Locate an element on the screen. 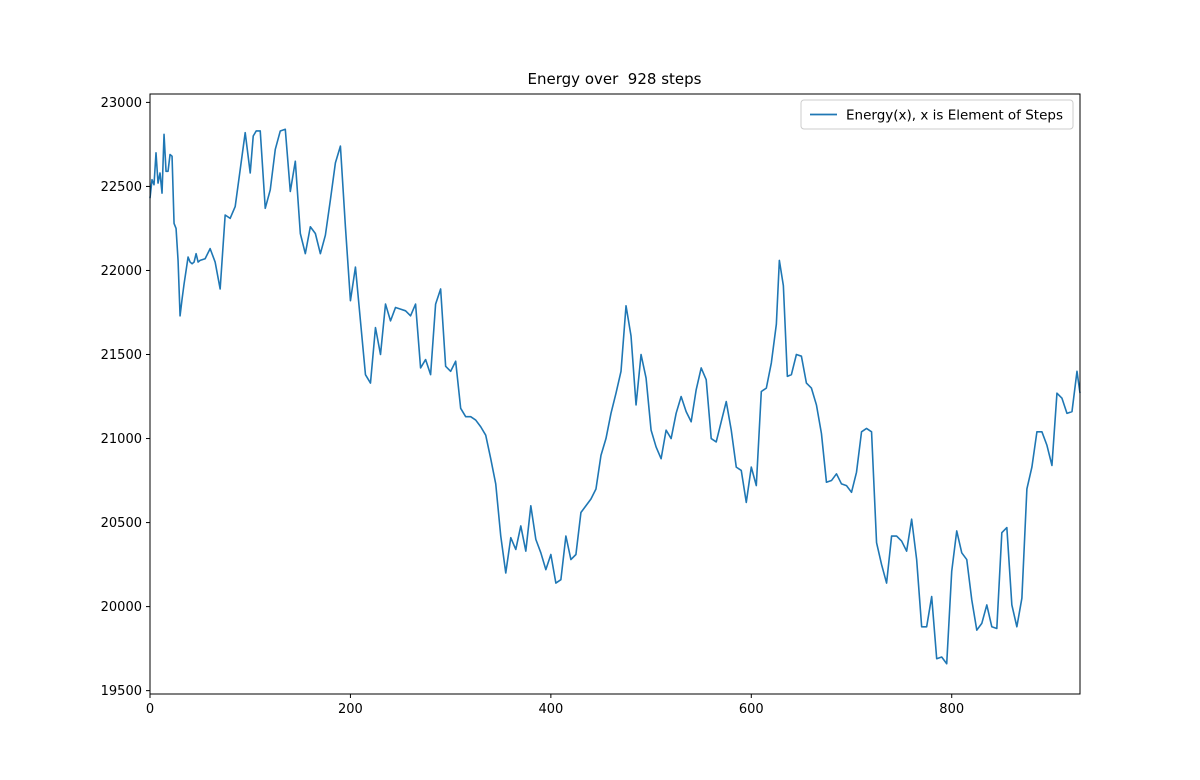  y-tick-label: 19500 is located at coordinates (121, 691).